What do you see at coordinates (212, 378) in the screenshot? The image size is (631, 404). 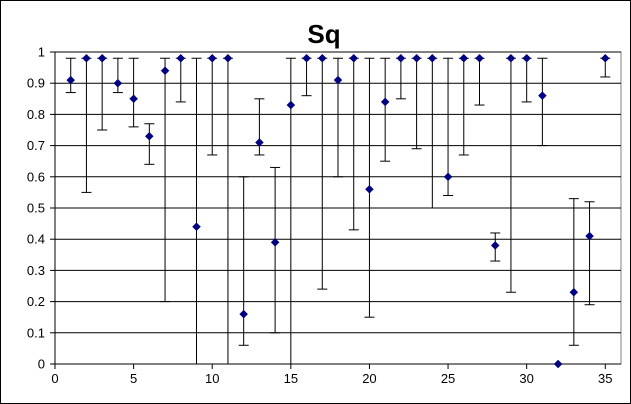 I see `x-tick-label-2: 10` at bounding box center [212, 378].